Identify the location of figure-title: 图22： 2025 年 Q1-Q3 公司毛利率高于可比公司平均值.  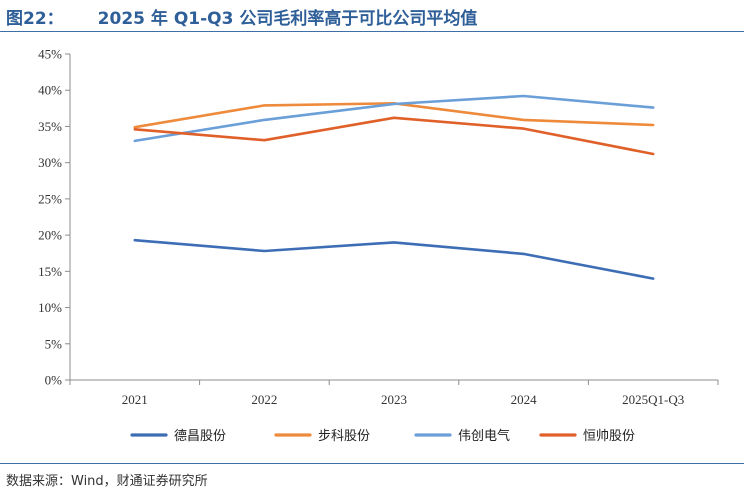
(241, 16).